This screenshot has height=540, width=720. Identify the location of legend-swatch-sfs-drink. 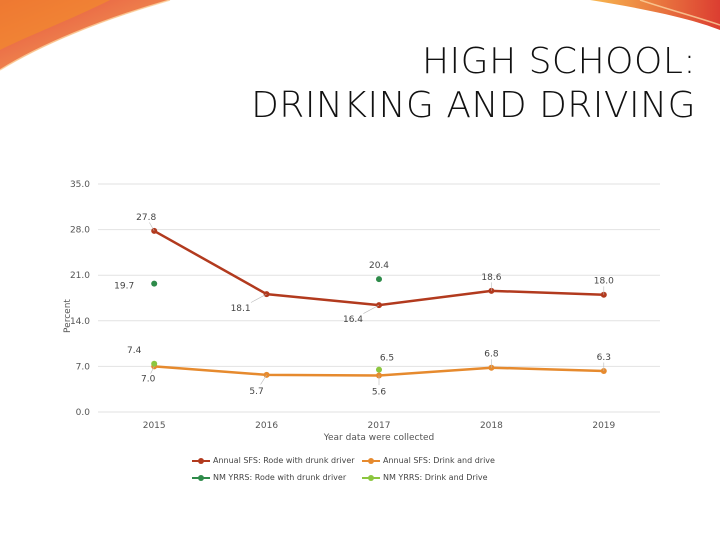
(371, 460).